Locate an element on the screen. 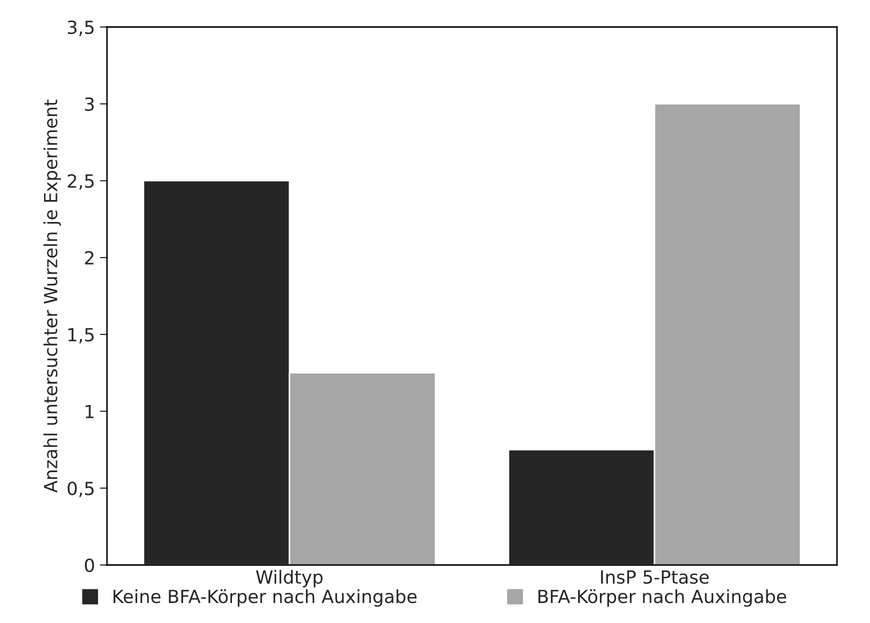 The height and width of the screenshot is (623, 870). legend-label: BFA-Körper nach Auxingabe is located at coordinates (662, 598).